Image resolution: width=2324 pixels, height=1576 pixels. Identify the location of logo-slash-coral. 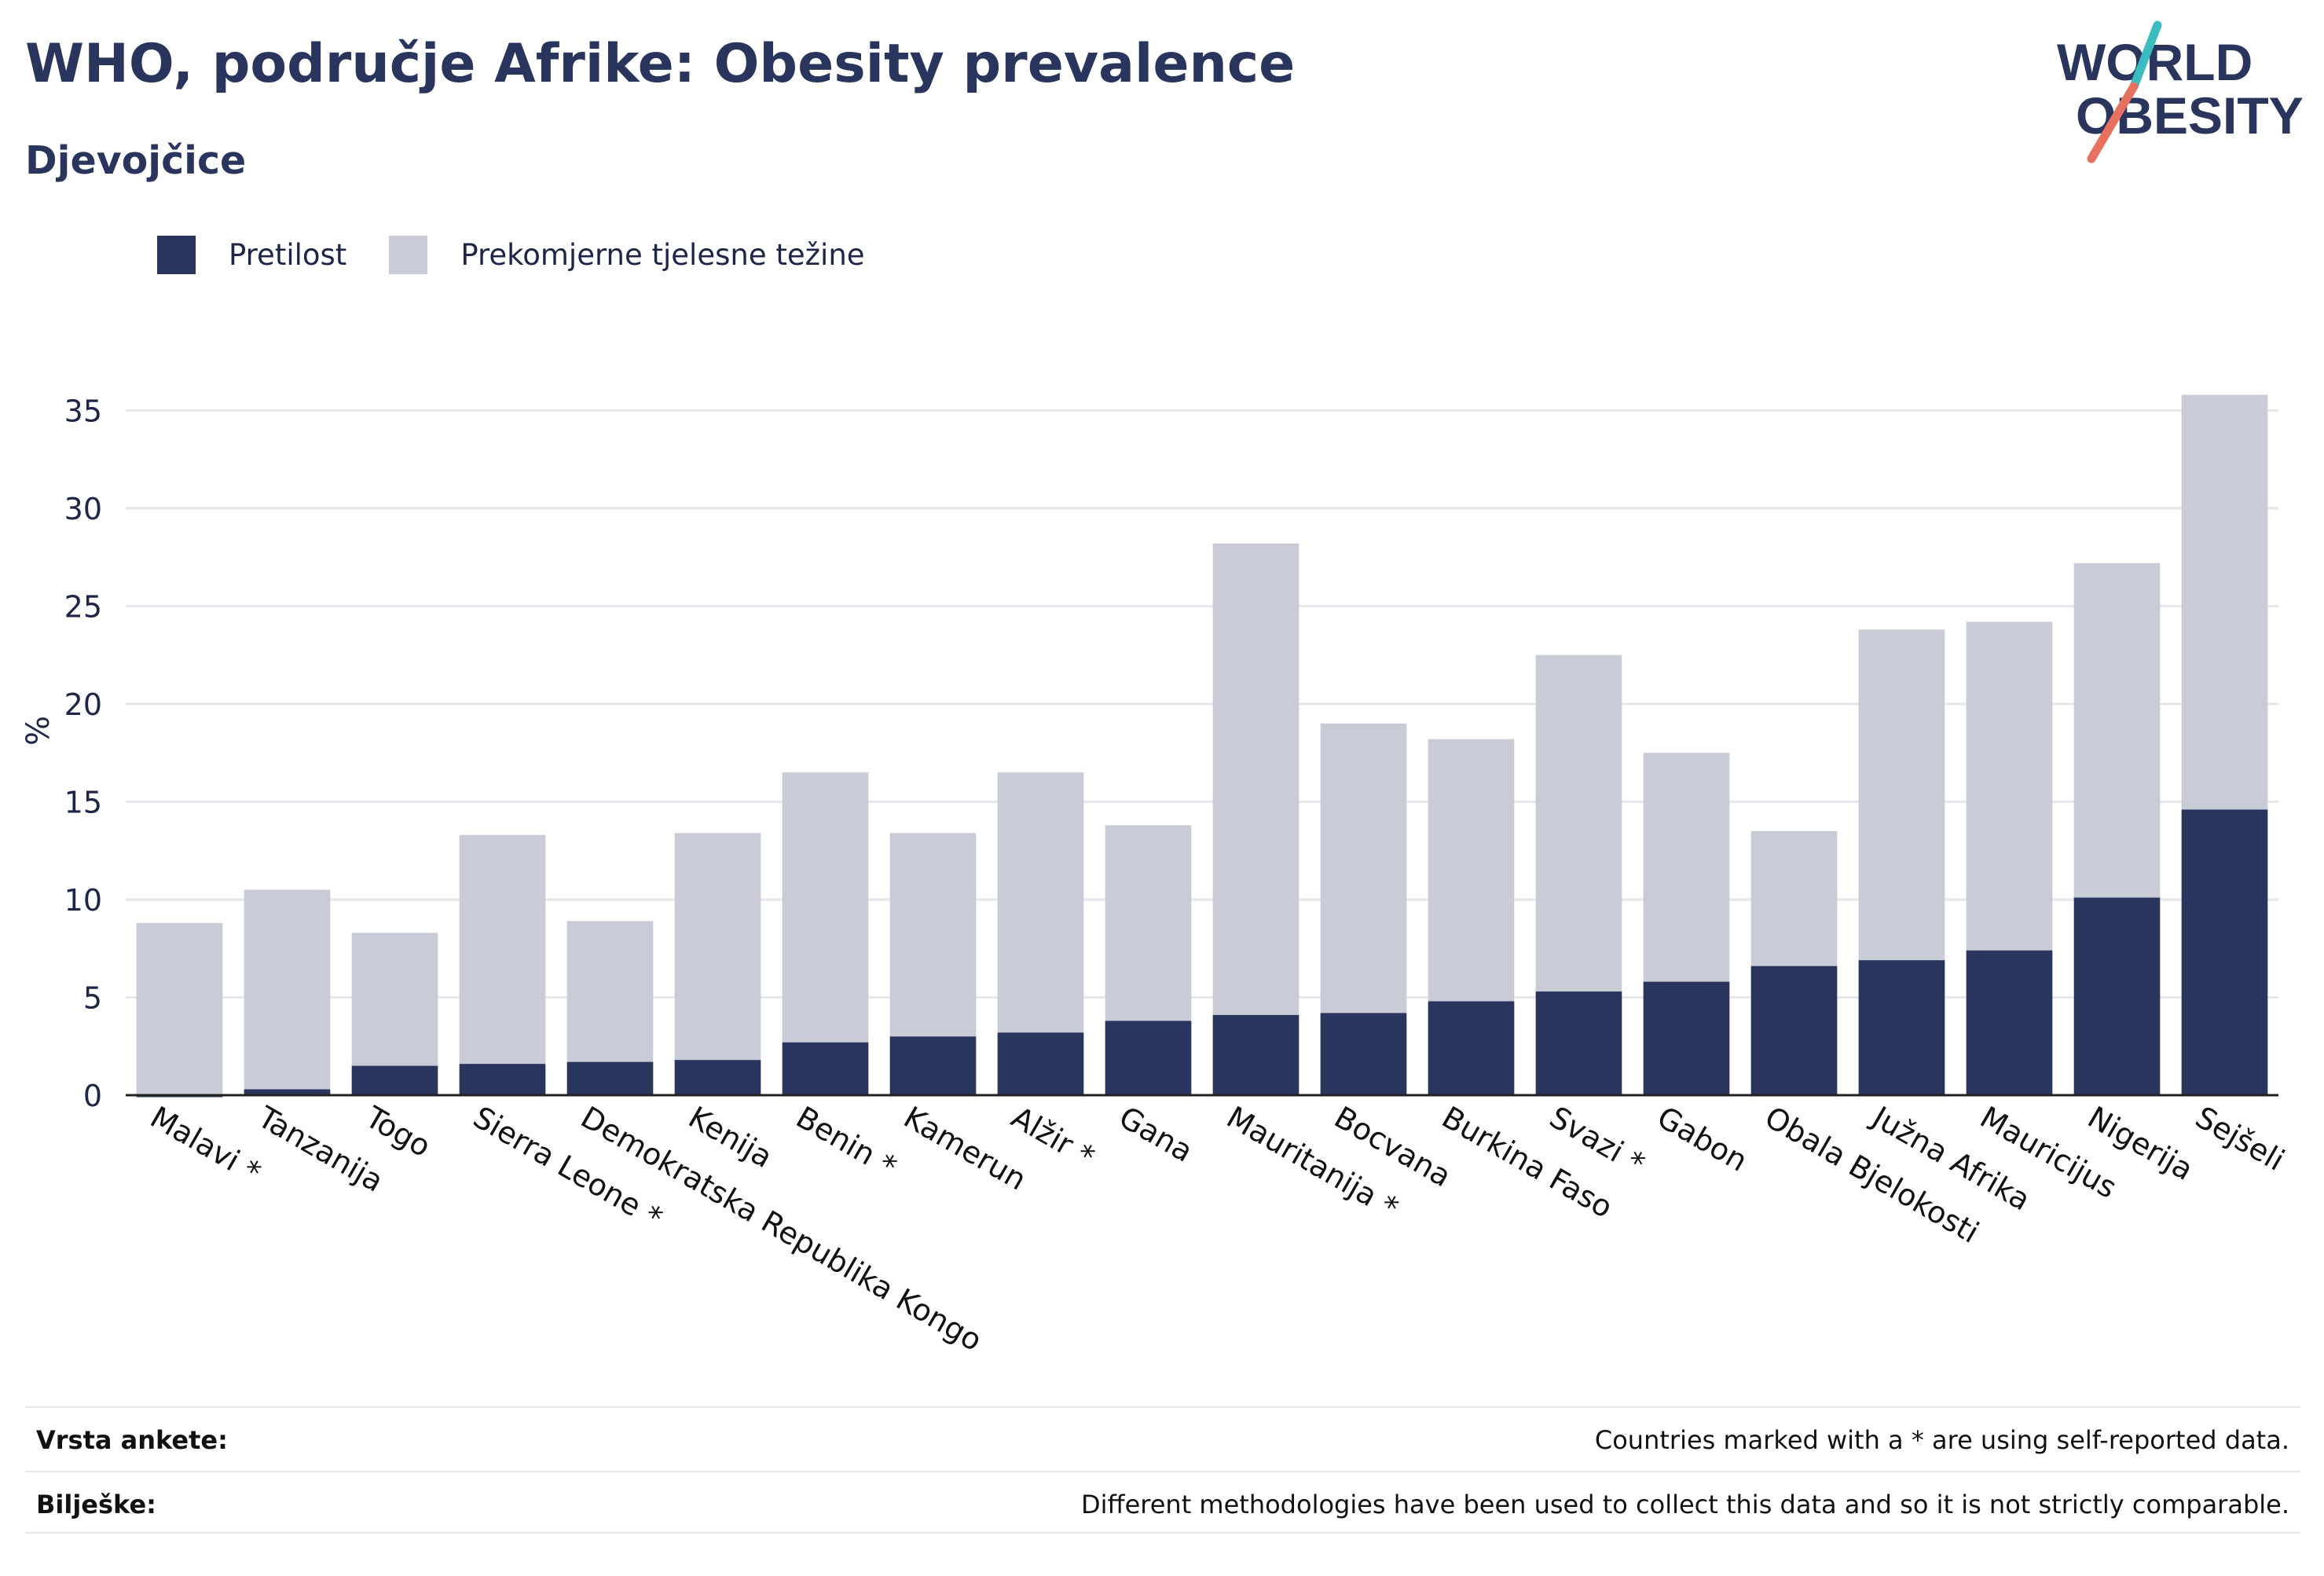
(2113, 122).